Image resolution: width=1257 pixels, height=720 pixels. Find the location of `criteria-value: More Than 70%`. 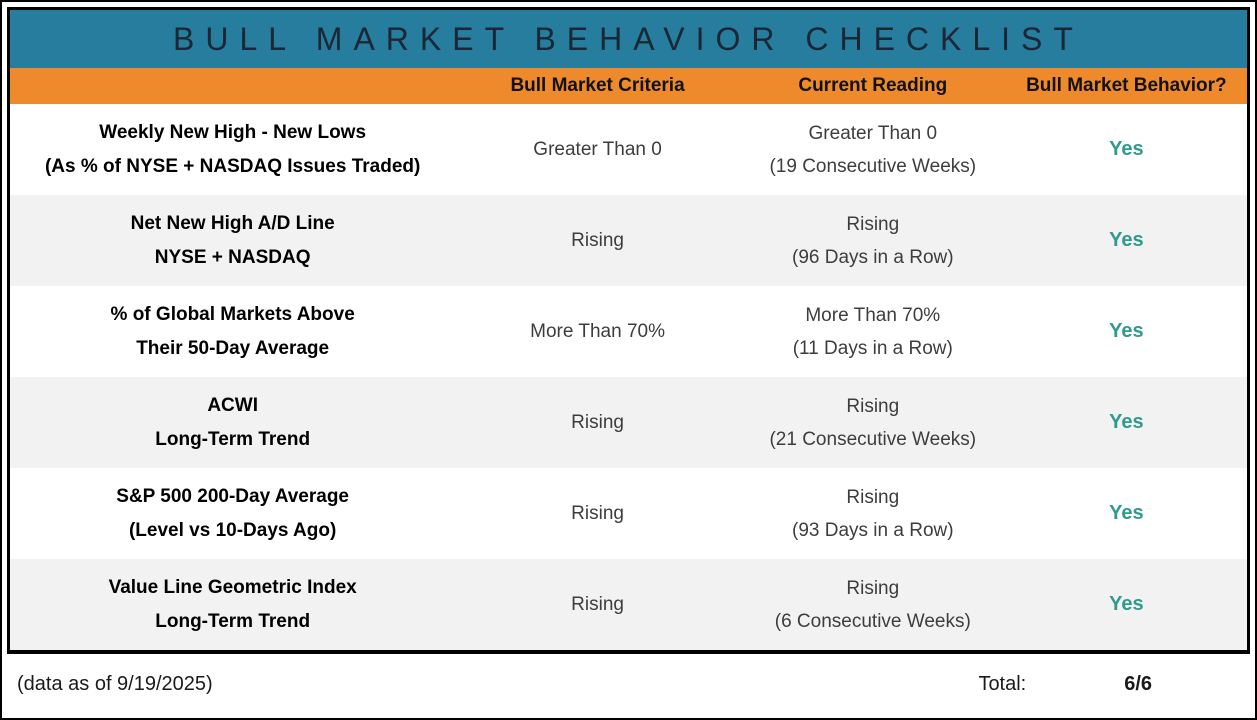

criteria-value: More Than 70% is located at coordinates (597, 331).